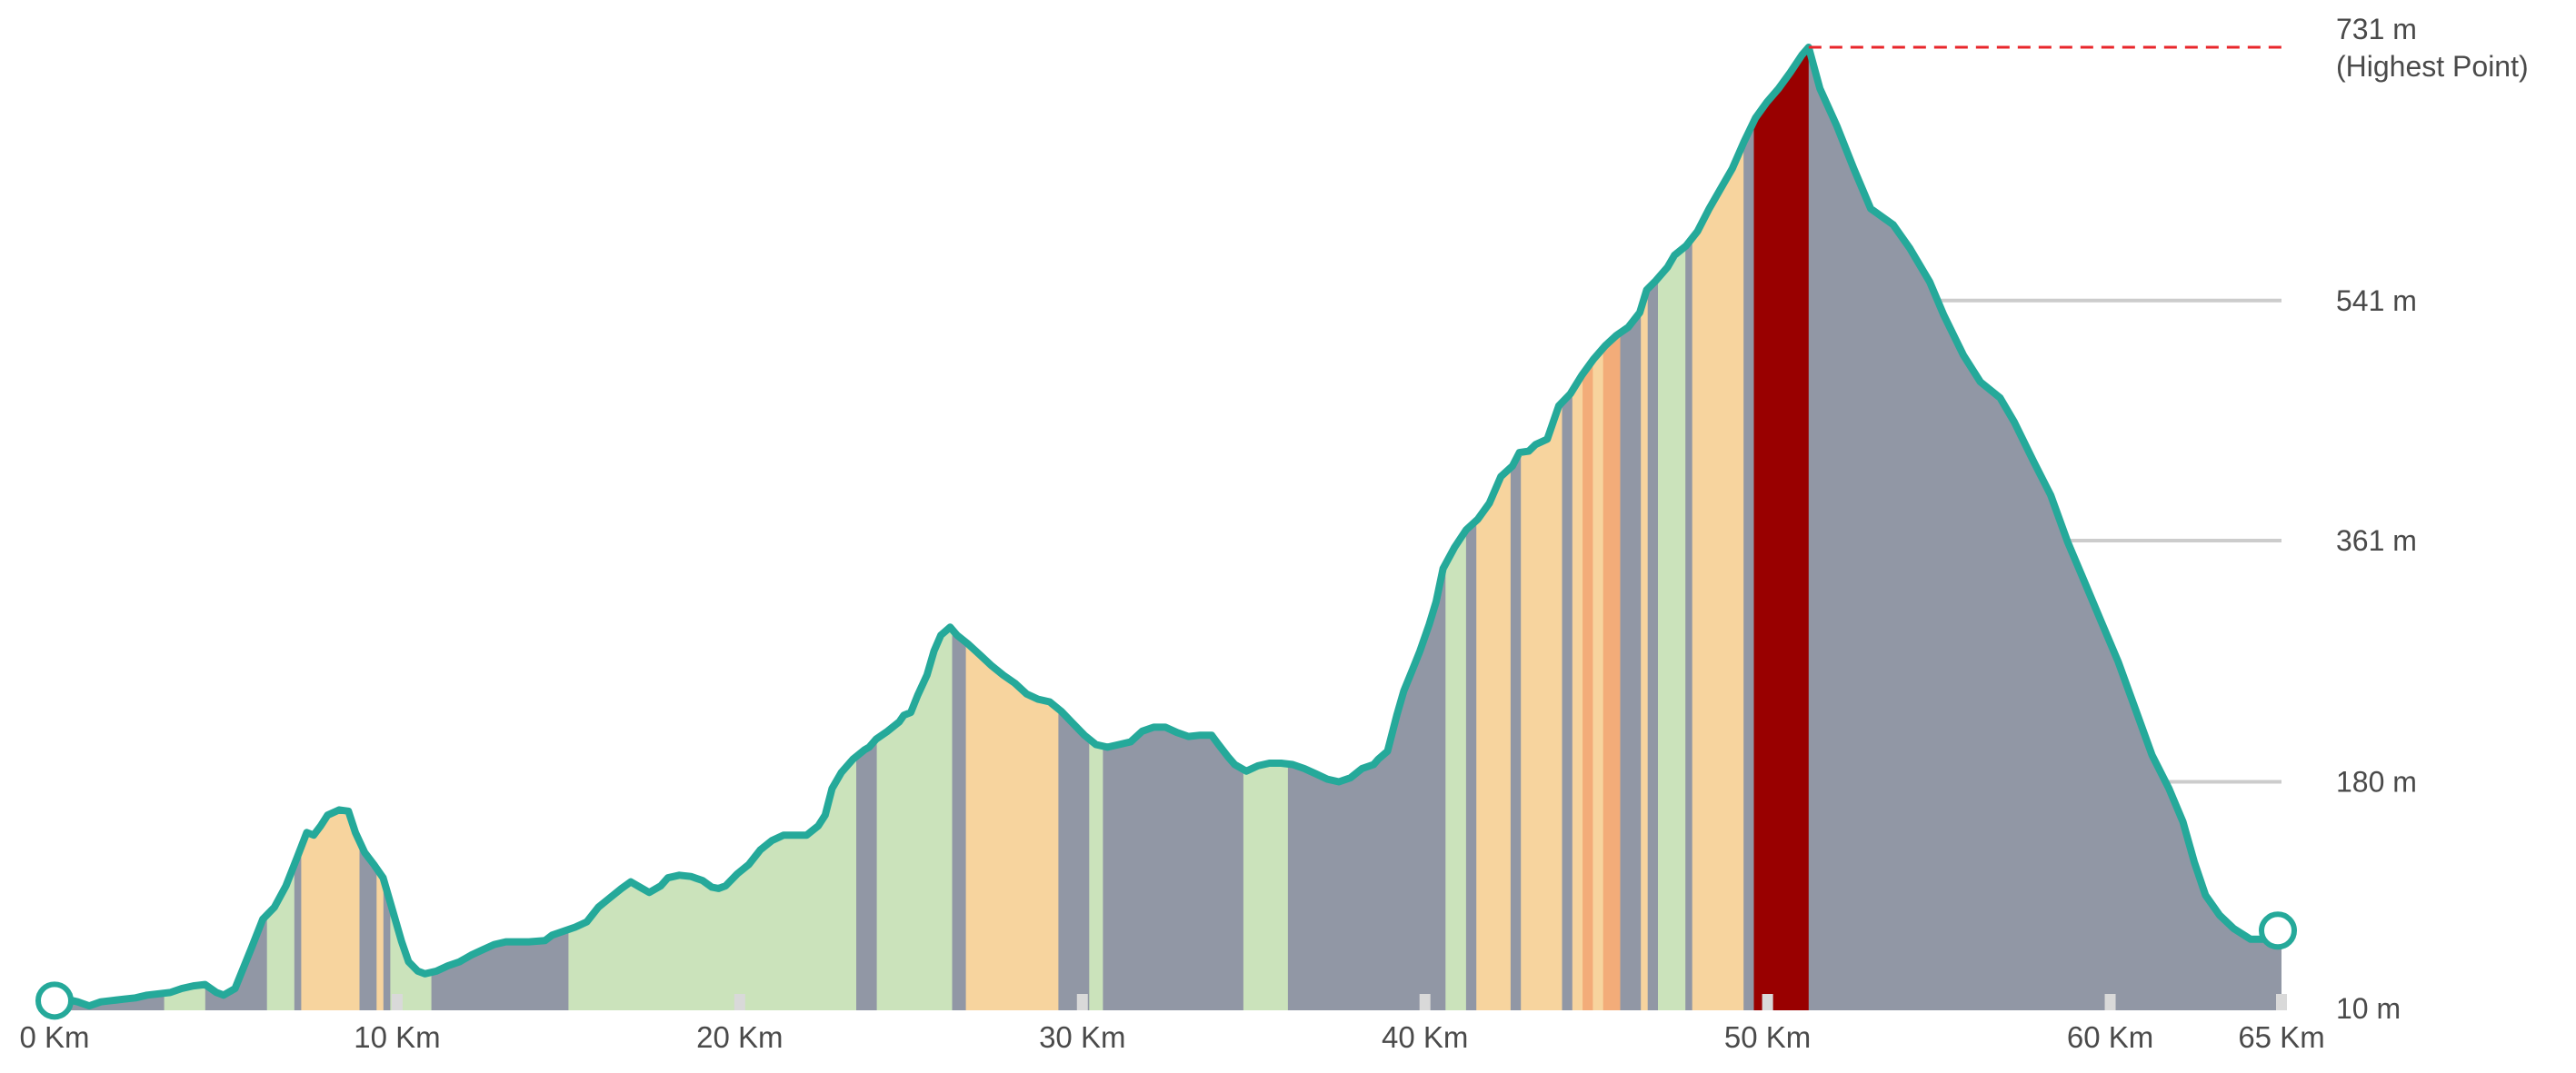  I want to click on y-tick-label: 180 m, so click(2376, 783).